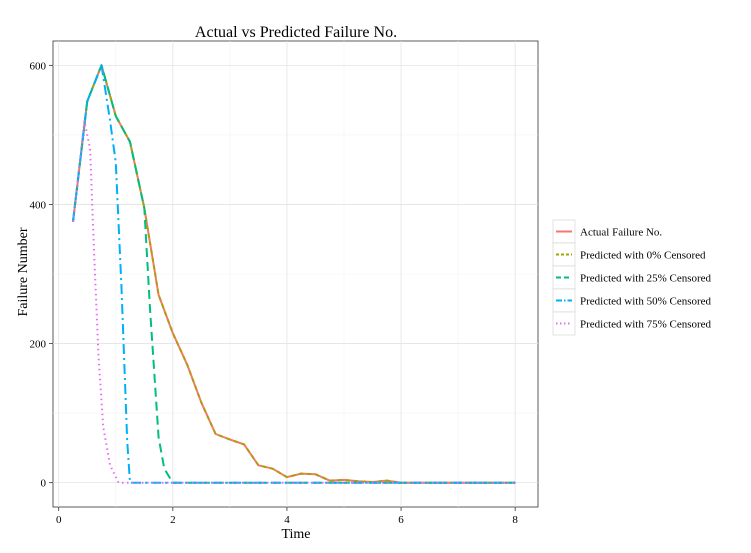 The image size is (751, 553). What do you see at coordinates (621, 233) in the screenshot?
I see `legend-label: Actual Failure No.` at bounding box center [621, 233].